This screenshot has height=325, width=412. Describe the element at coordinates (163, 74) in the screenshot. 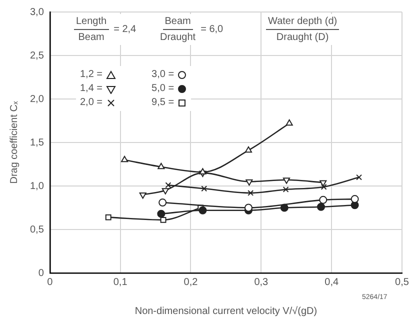

I see `legend-label: 3,0 =` at that location.